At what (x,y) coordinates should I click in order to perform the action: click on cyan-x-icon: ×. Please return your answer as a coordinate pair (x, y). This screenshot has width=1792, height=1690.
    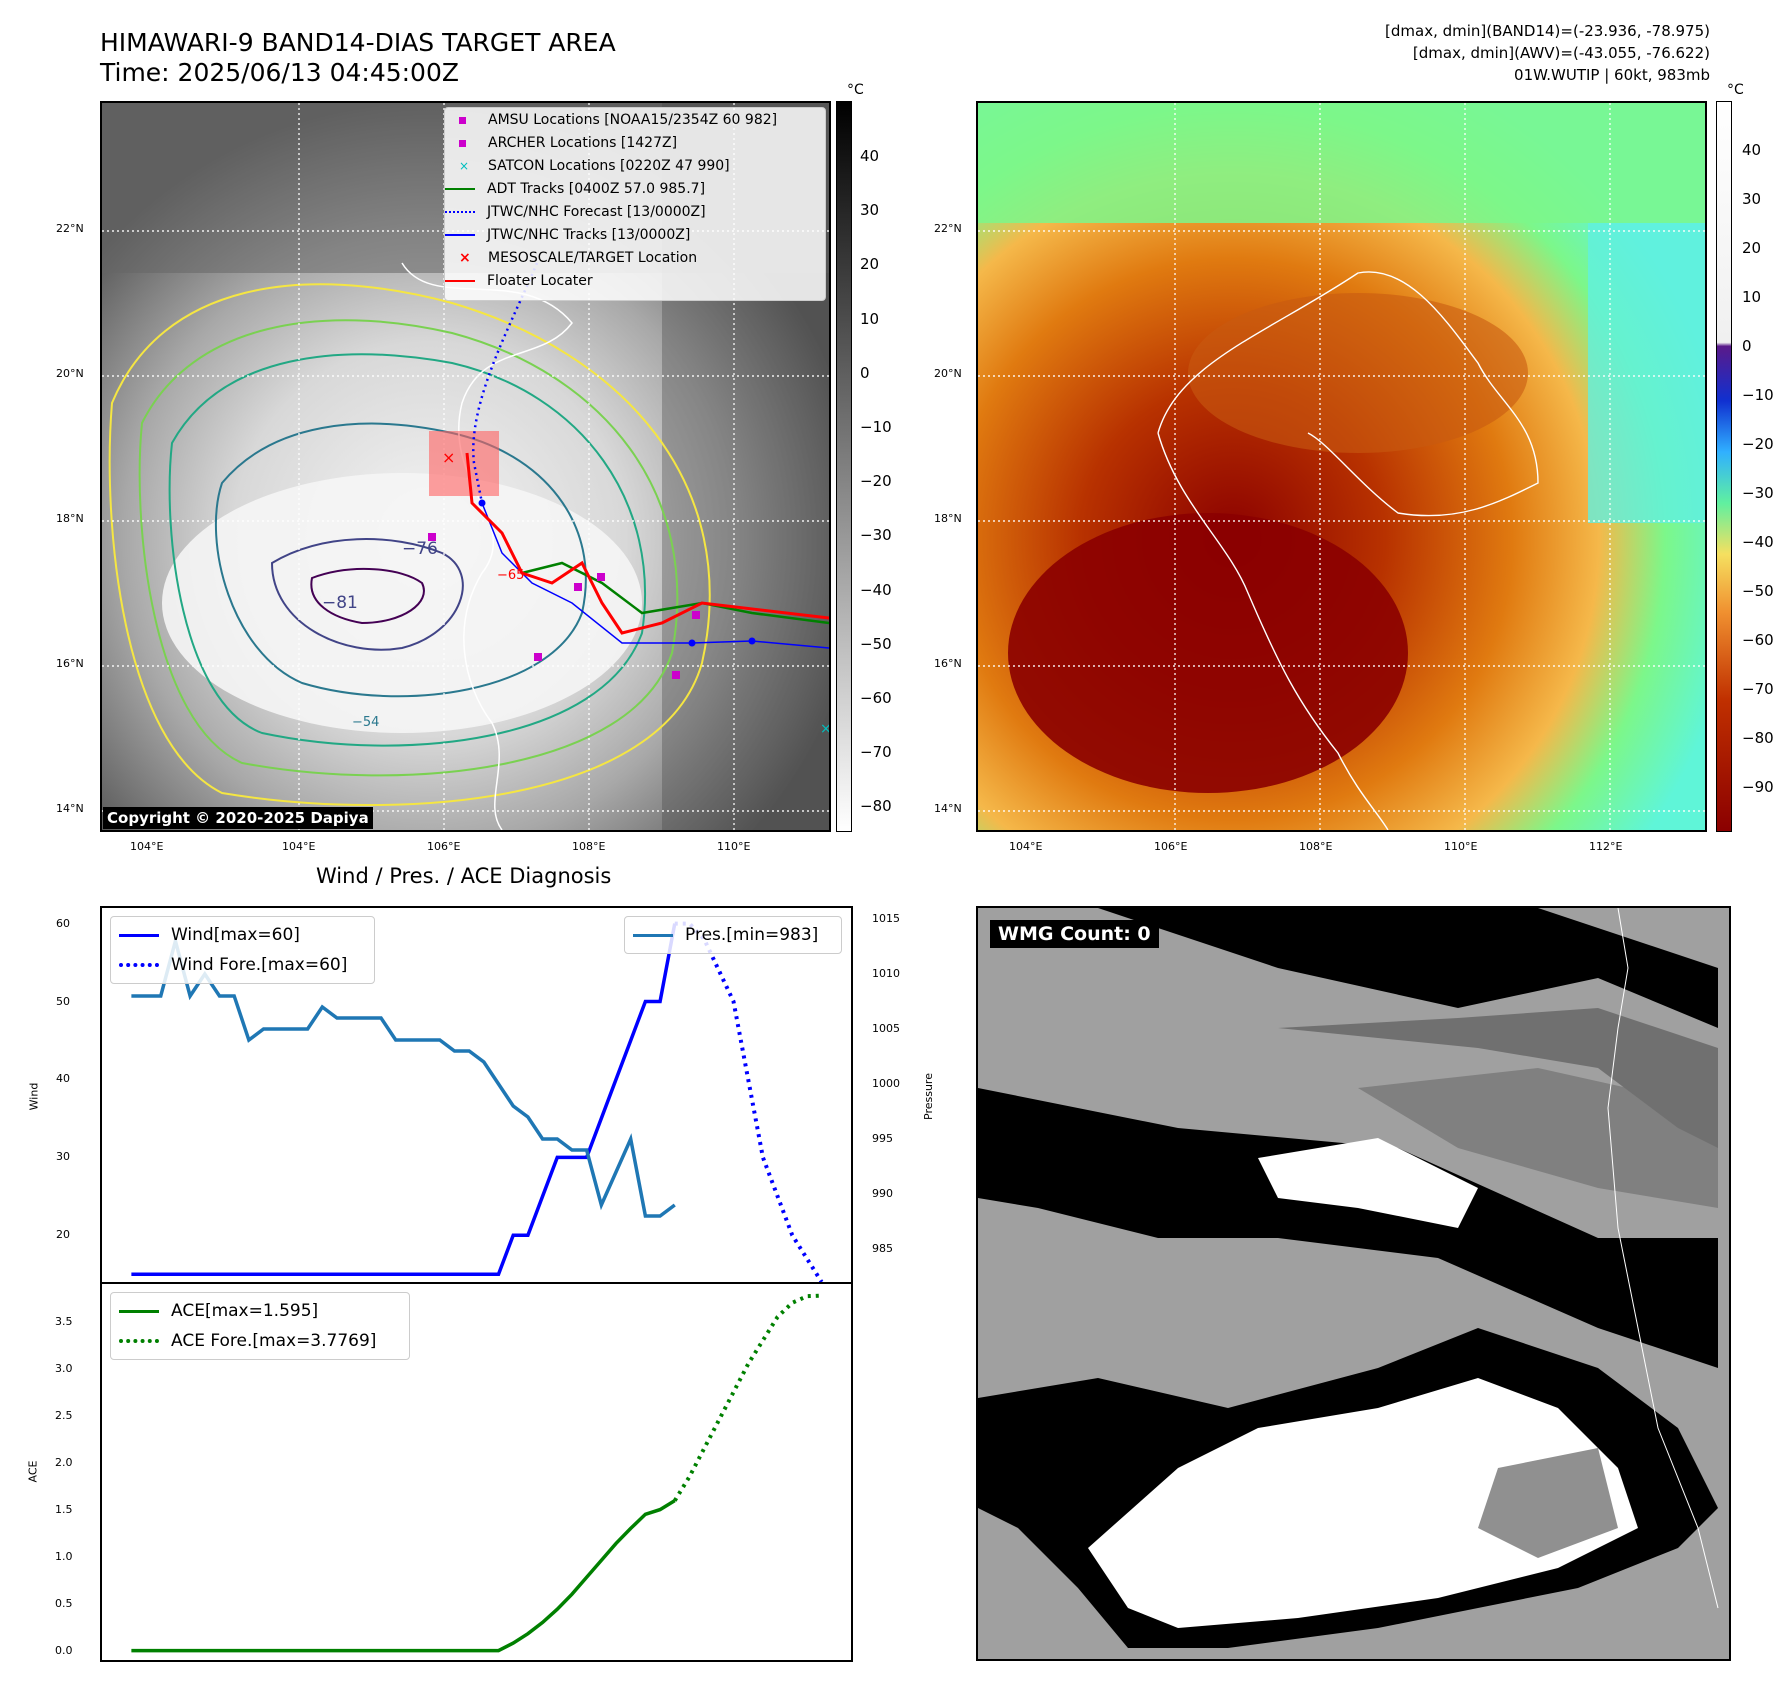
    Looking at the image, I should click on (464, 166).